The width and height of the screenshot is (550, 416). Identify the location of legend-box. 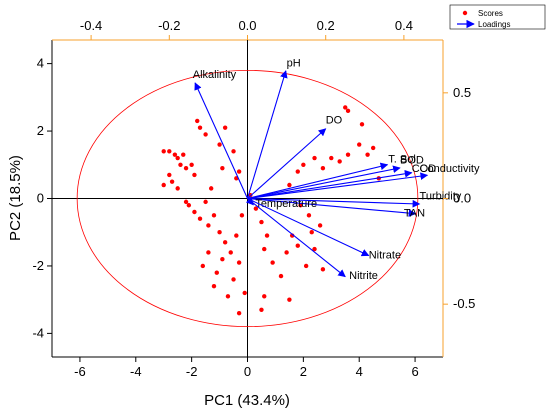
(497, 17).